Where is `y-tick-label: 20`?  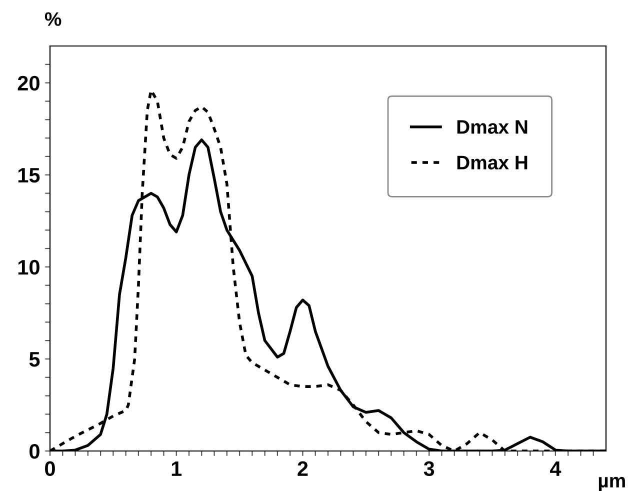
y-tick-label: 20 is located at coordinates (29, 83).